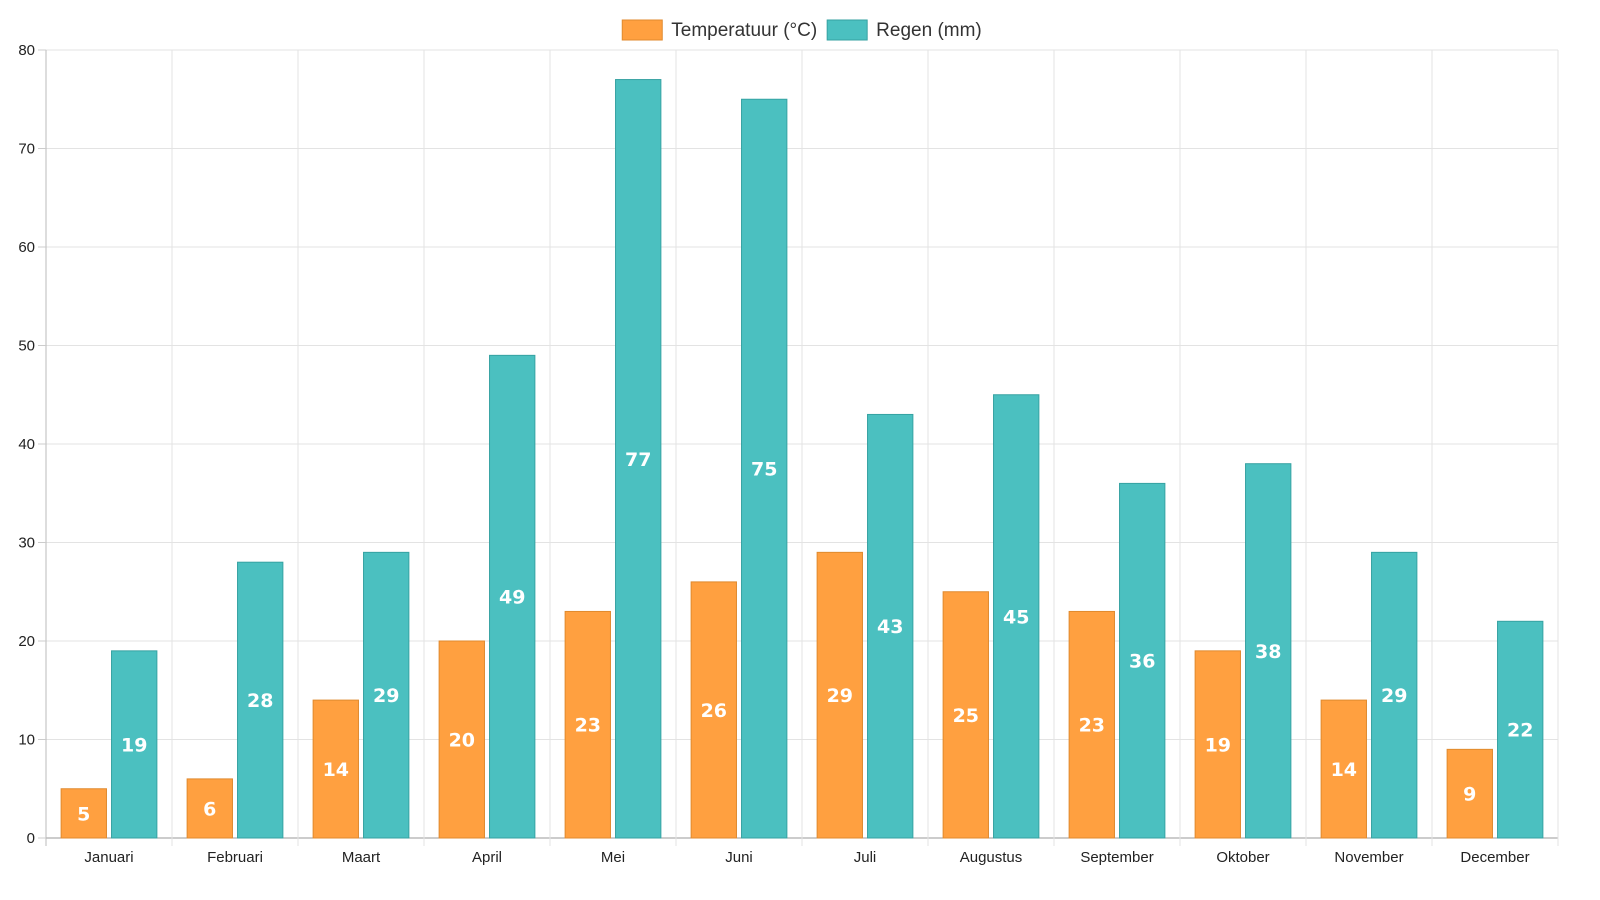 The height and width of the screenshot is (900, 1600). I want to click on data-label-rain: 45, so click(1016, 617).